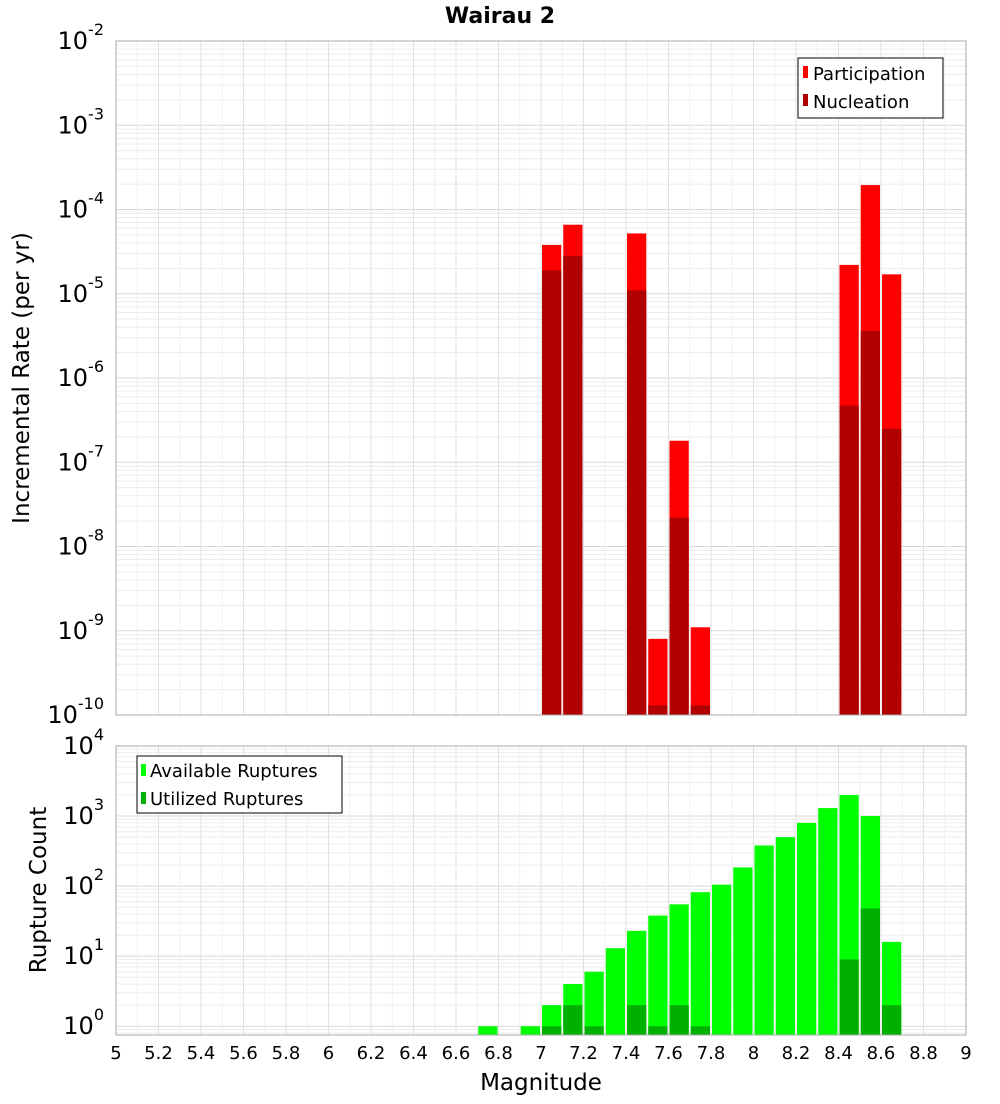 The height and width of the screenshot is (1104, 1000). Describe the element at coordinates (500, 16) in the screenshot. I see `chart-title: Wairau 2` at that location.